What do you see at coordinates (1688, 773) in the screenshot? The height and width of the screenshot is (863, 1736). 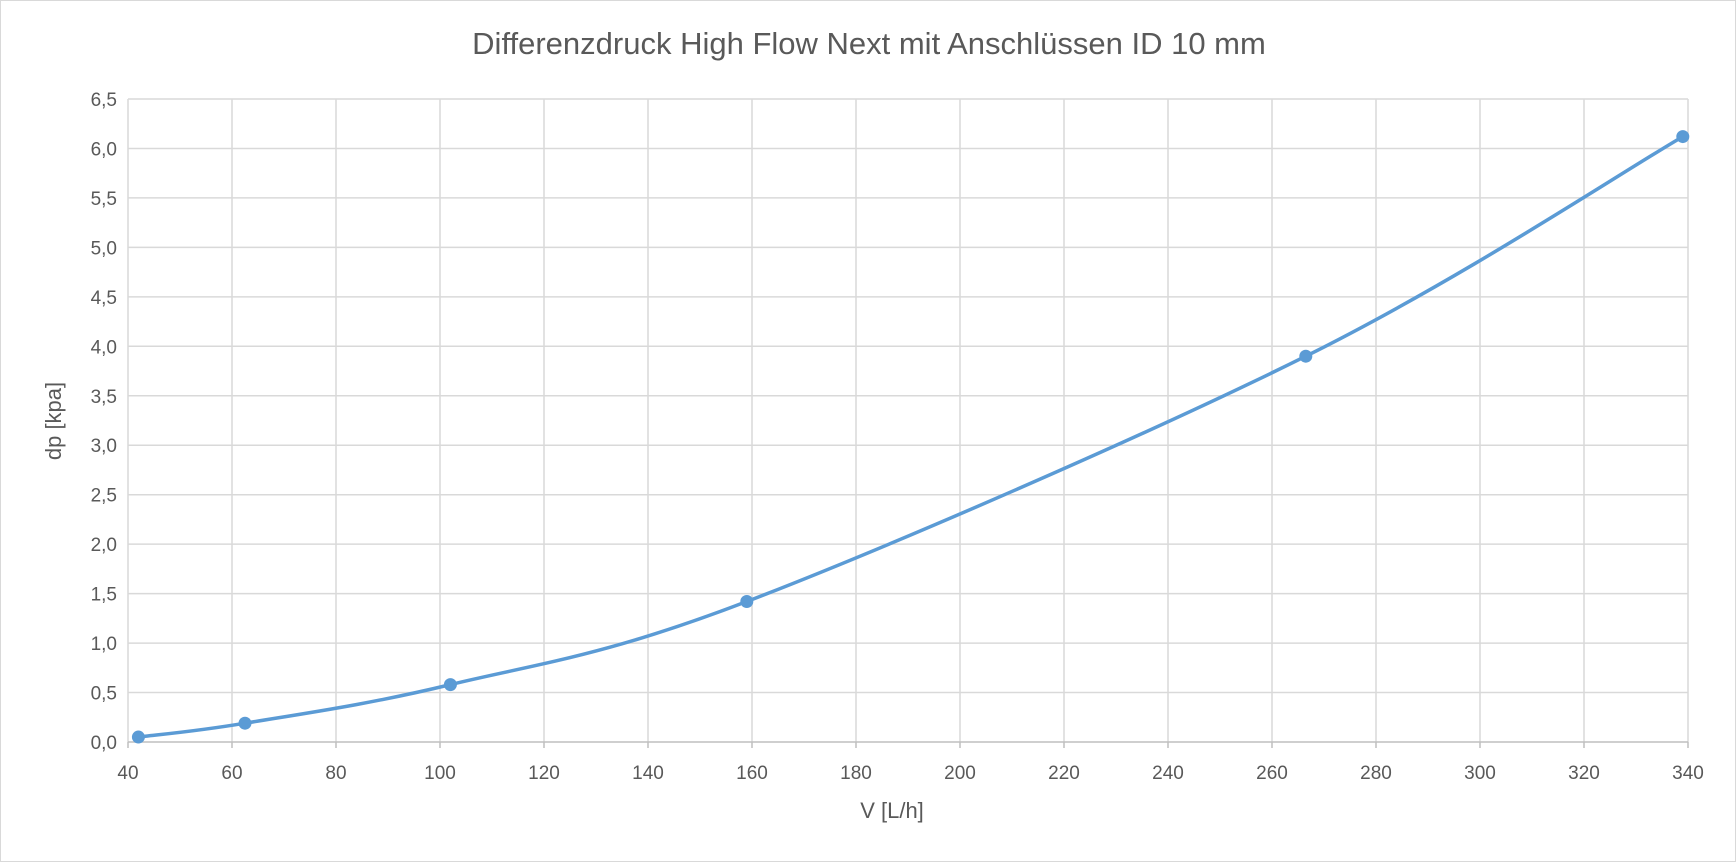 I see `x-tick-label: 340` at bounding box center [1688, 773].